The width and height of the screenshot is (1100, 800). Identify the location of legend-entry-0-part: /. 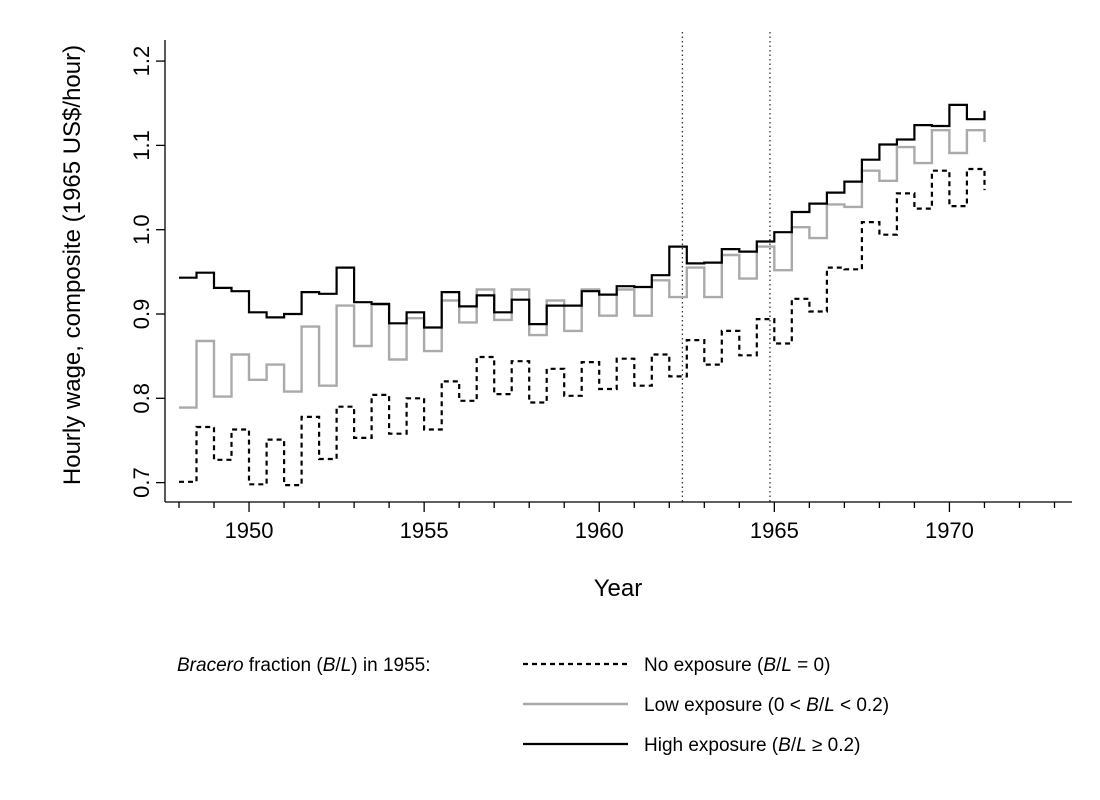
(779, 665).